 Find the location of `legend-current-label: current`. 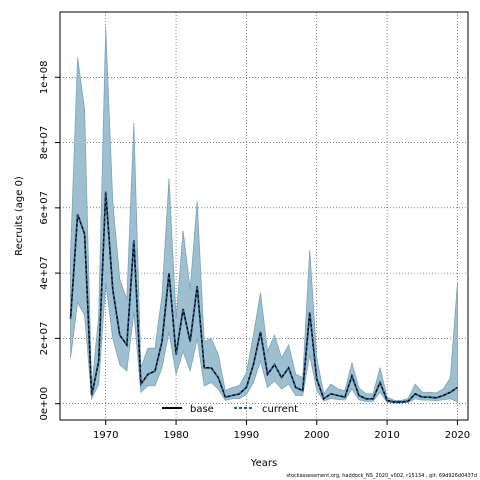

legend-current-label: current is located at coordinates (280, 409).